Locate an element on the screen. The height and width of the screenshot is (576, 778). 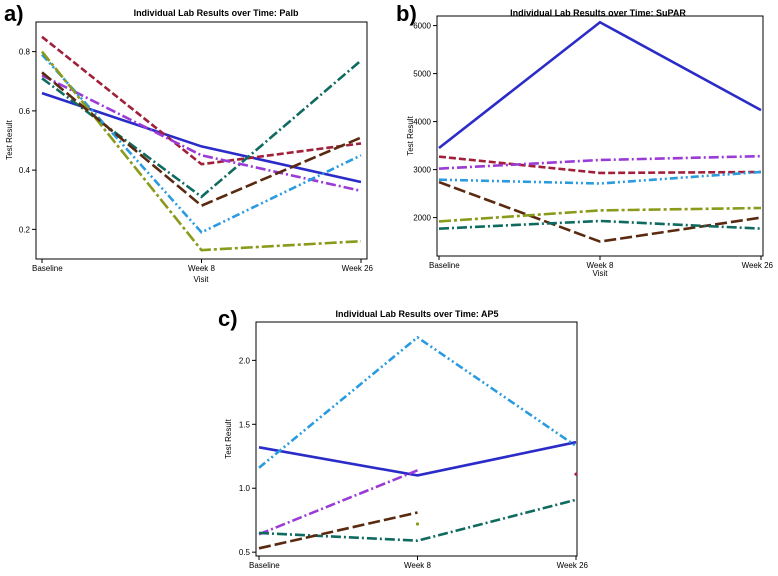
x-axis-label-supar: Visit is located at coordinates (601, 273).